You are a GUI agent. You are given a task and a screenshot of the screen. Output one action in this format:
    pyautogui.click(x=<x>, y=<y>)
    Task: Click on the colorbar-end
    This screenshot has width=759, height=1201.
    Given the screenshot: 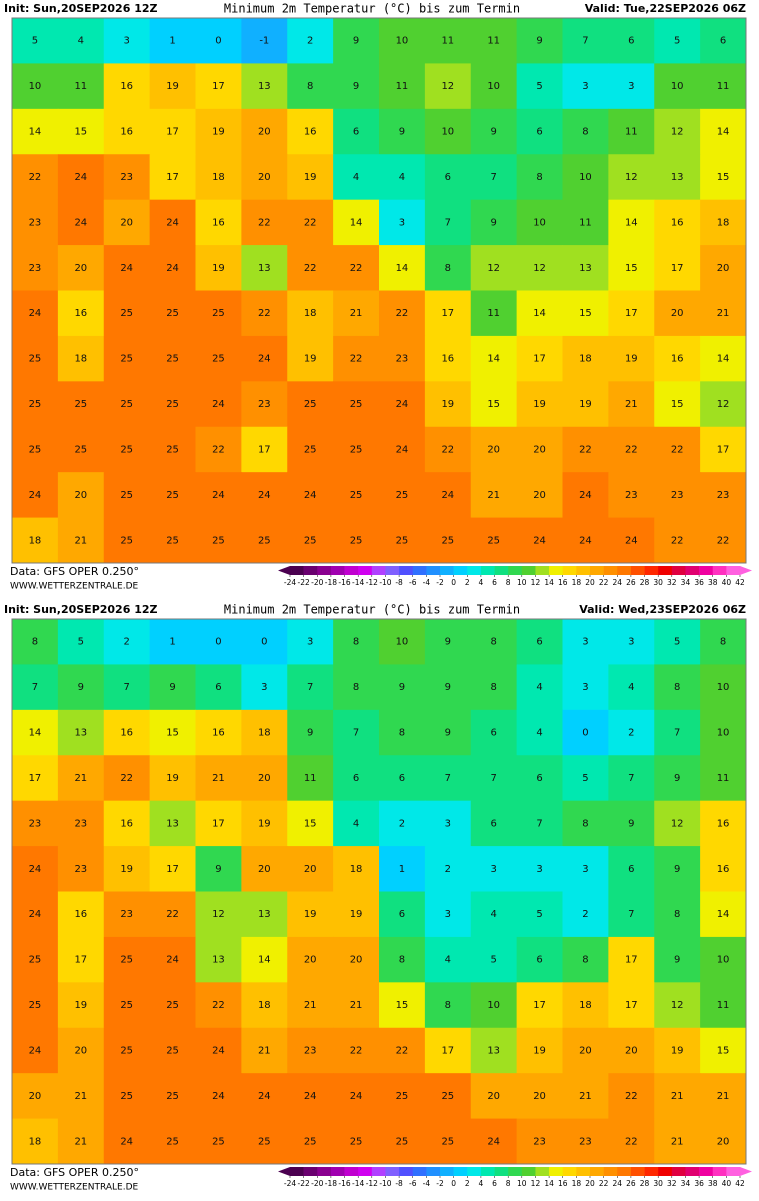 What is the action you would take?
    pyautogui.click(x=746, y=1171)
    